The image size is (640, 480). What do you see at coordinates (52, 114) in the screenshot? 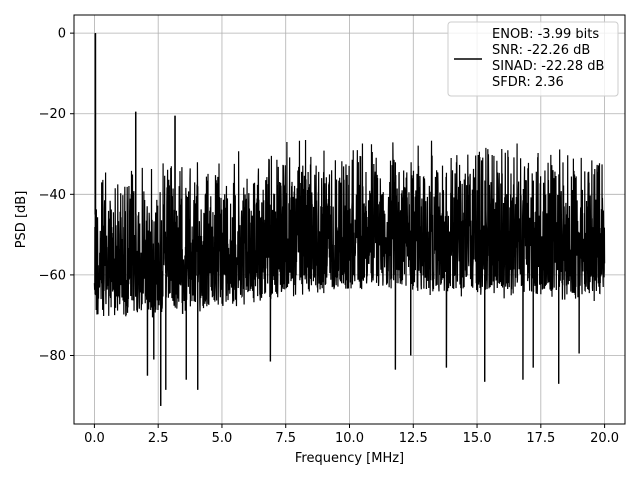
I see `y-tick-label: −20` at bounding box center [52, 114].